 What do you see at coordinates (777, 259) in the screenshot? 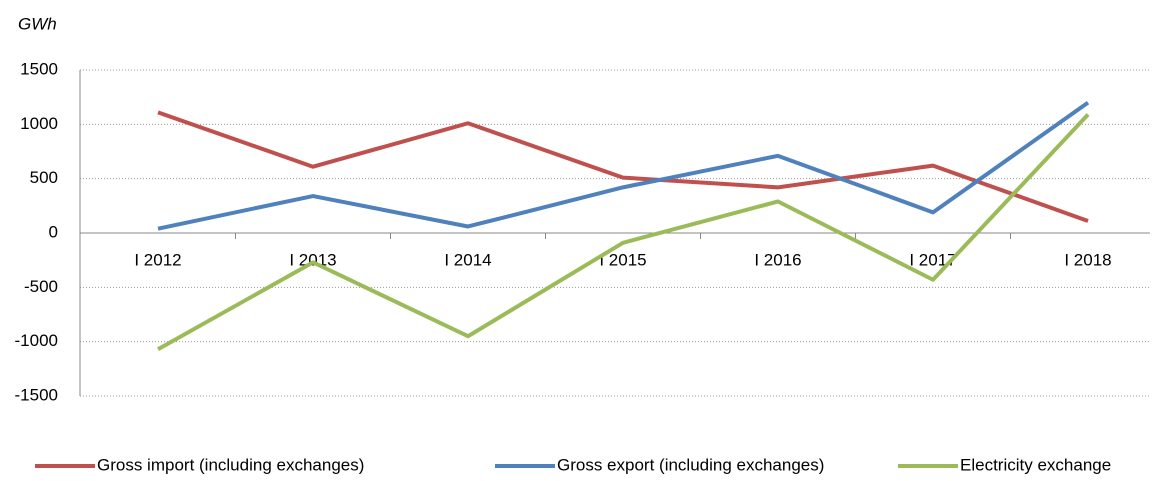
I see `x-tick-label: I 2016` at bounding box center [777, 259].